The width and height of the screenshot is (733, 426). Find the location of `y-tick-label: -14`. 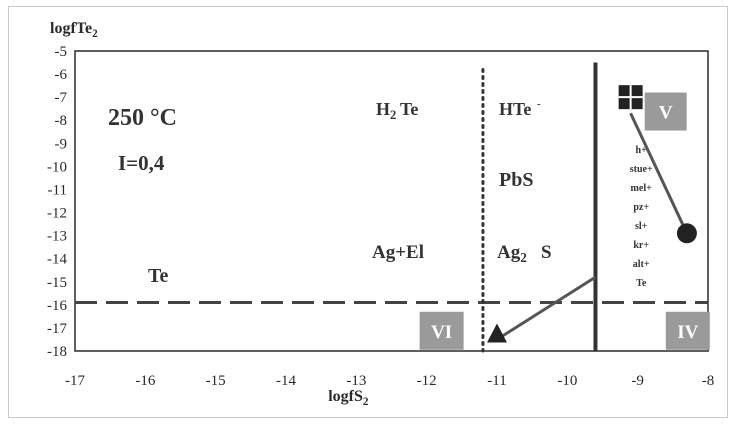

y-tick-label: -14 is located at coordinates (57, 260).